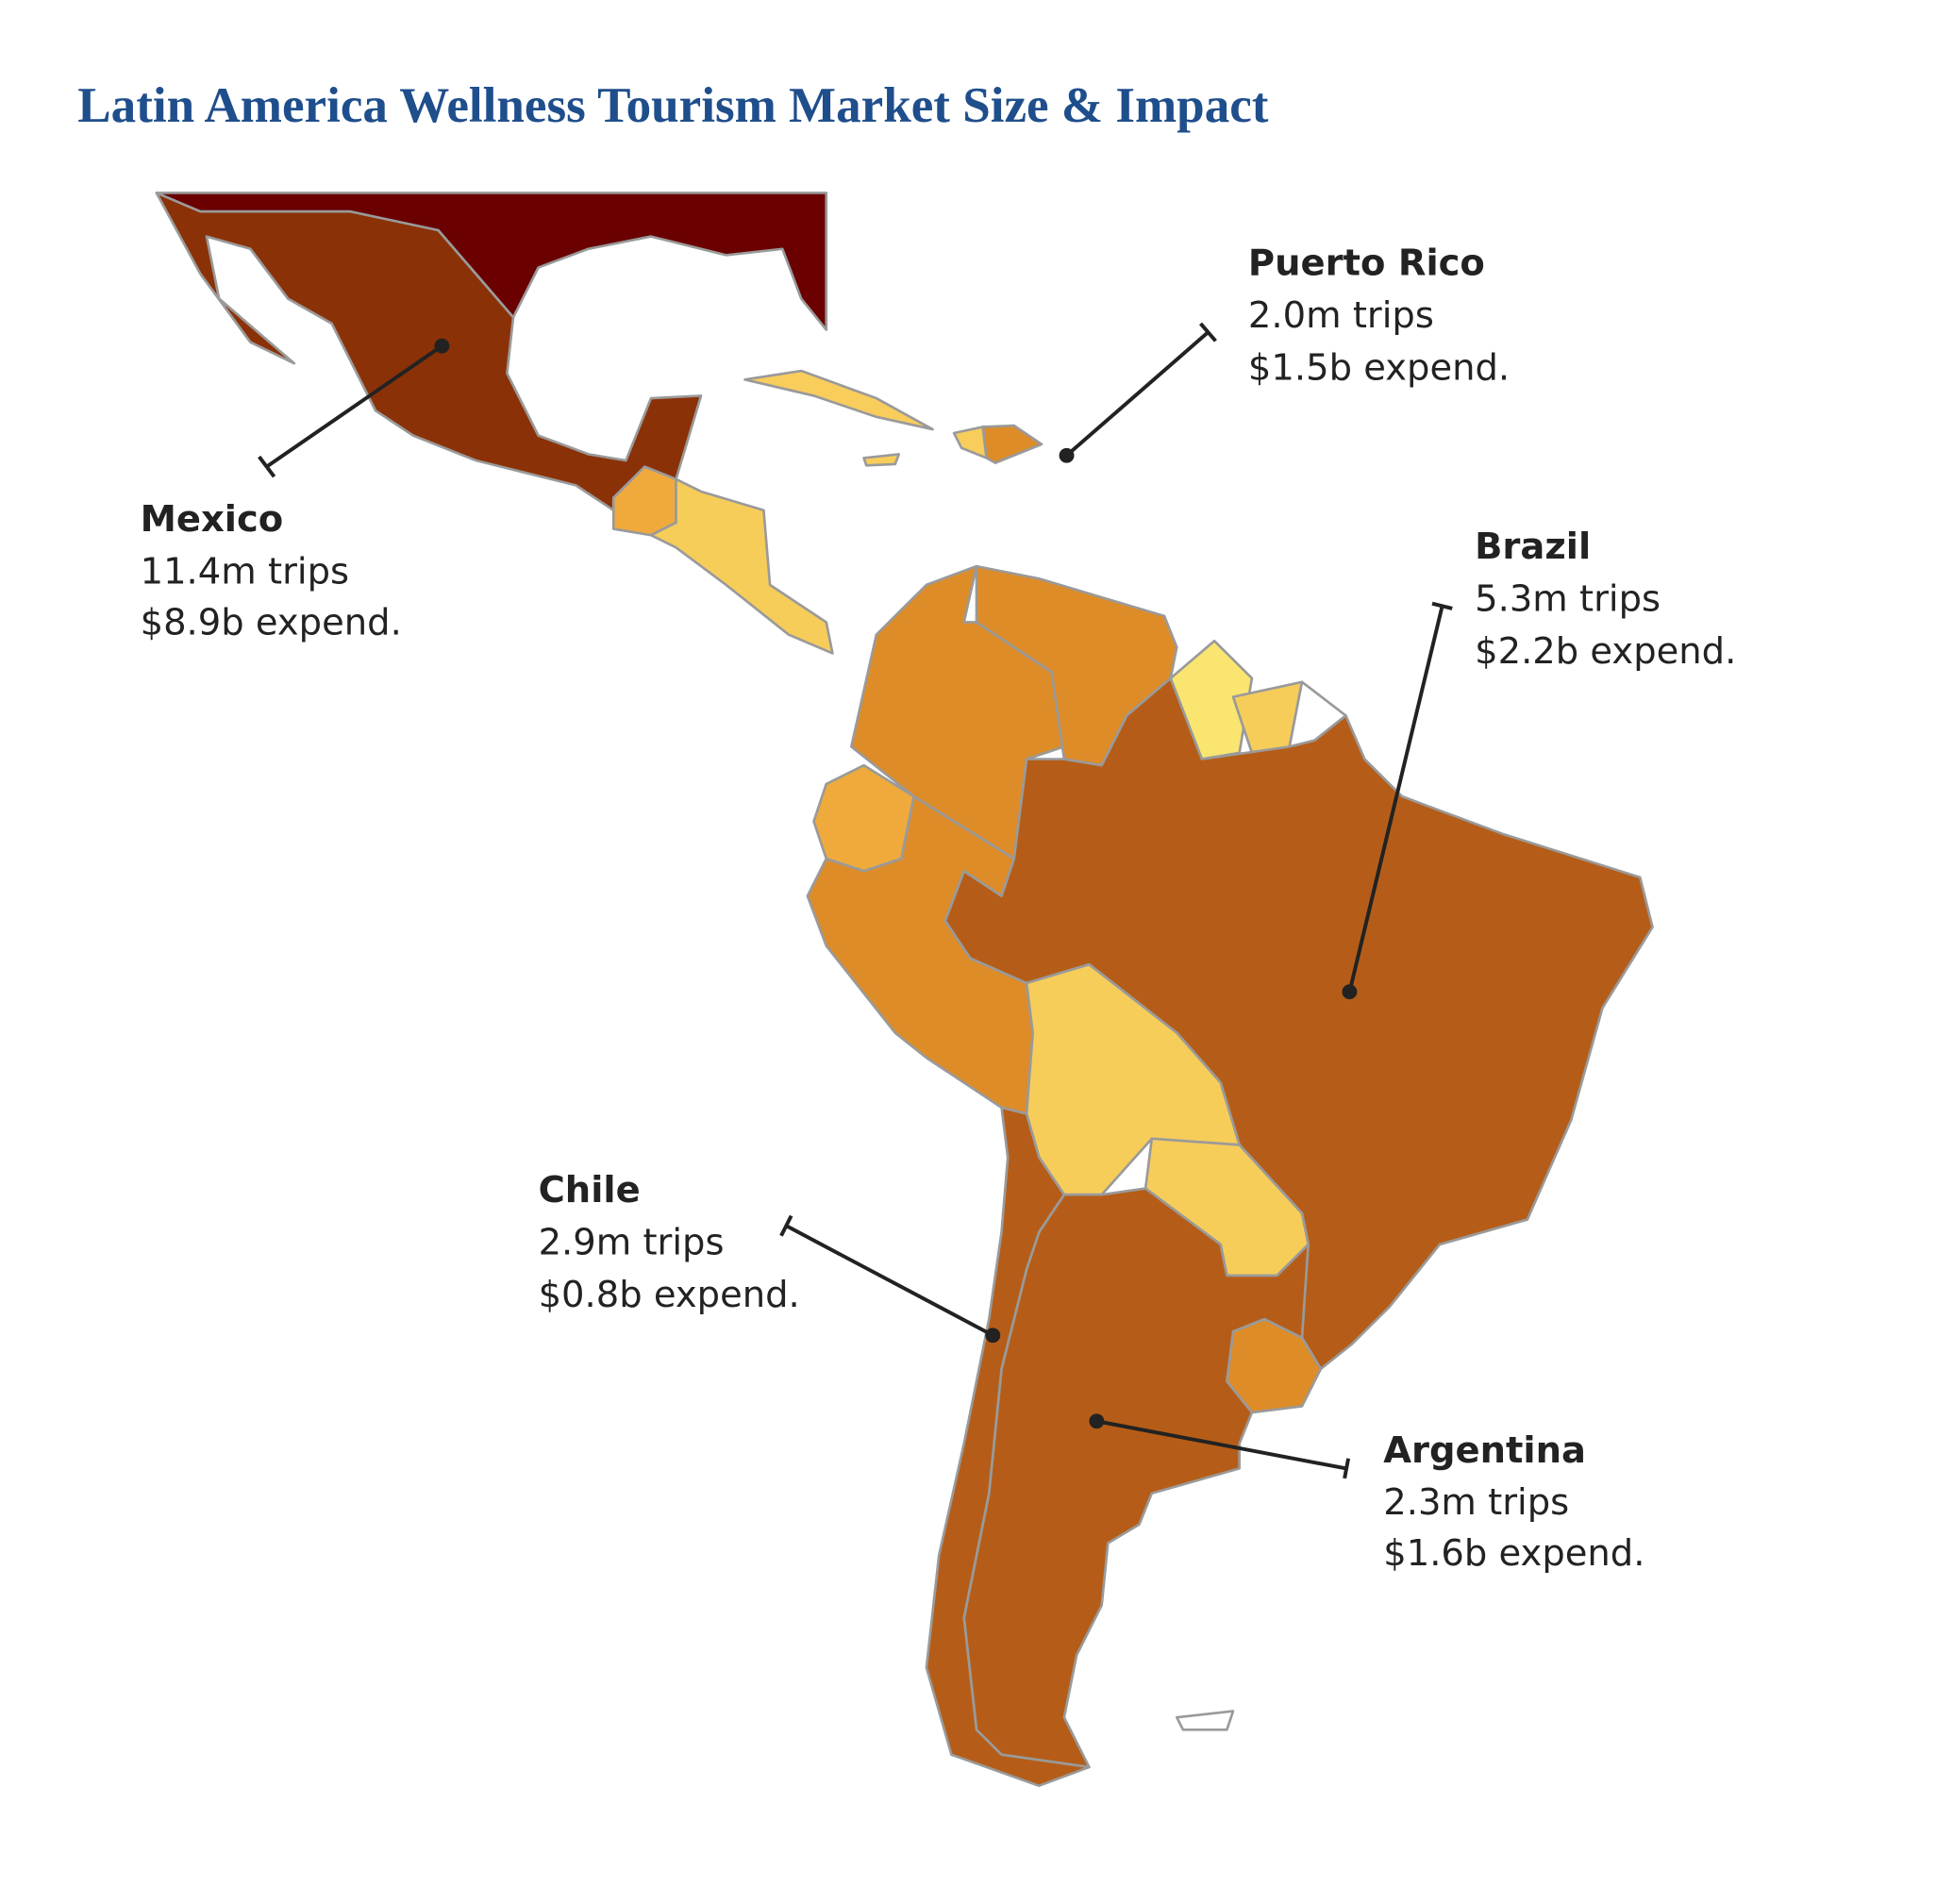  Describe the element at coordinates (1379, 367) in the screenshot. I see `expenditure: $1.5b expend.` at that location.